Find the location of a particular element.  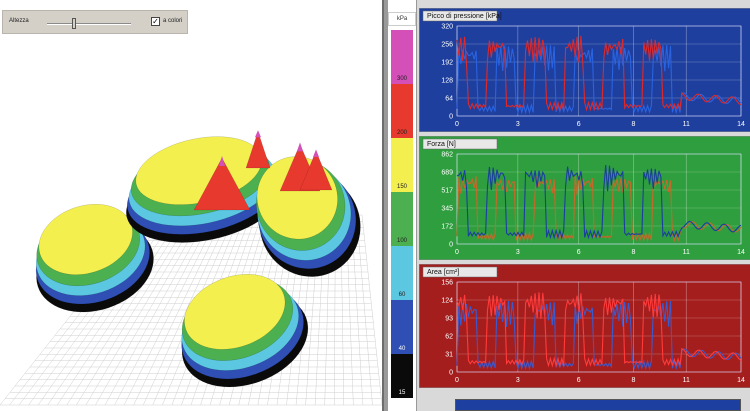

y-tick-label: 345 is located at coordinates (447, 209).